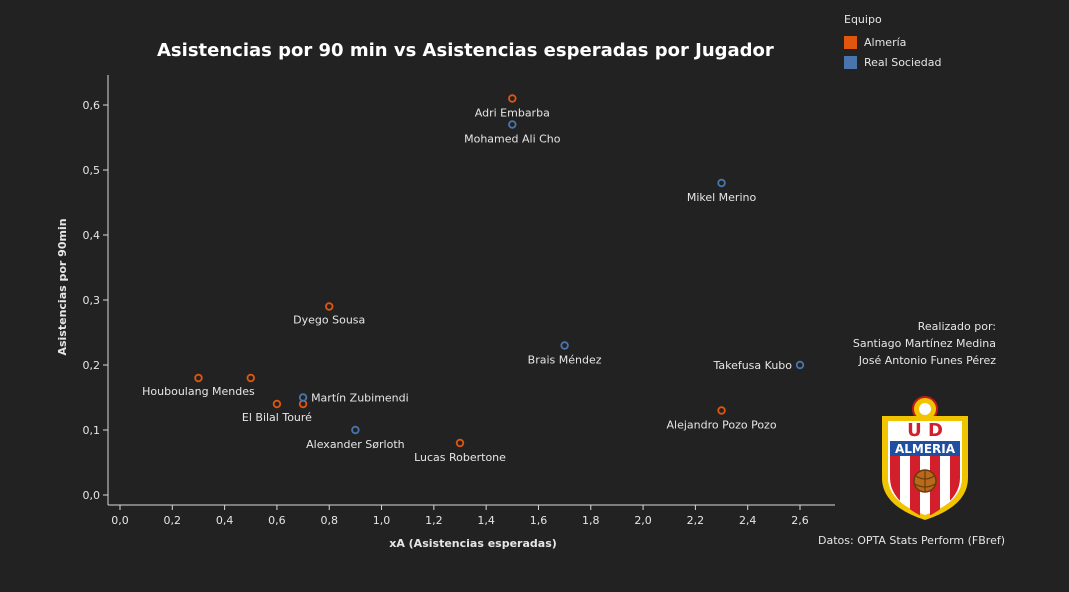  Describe the element at coordinates (696, 520) in the screenshot. I see `x-tick-label: 2,2` at that location.